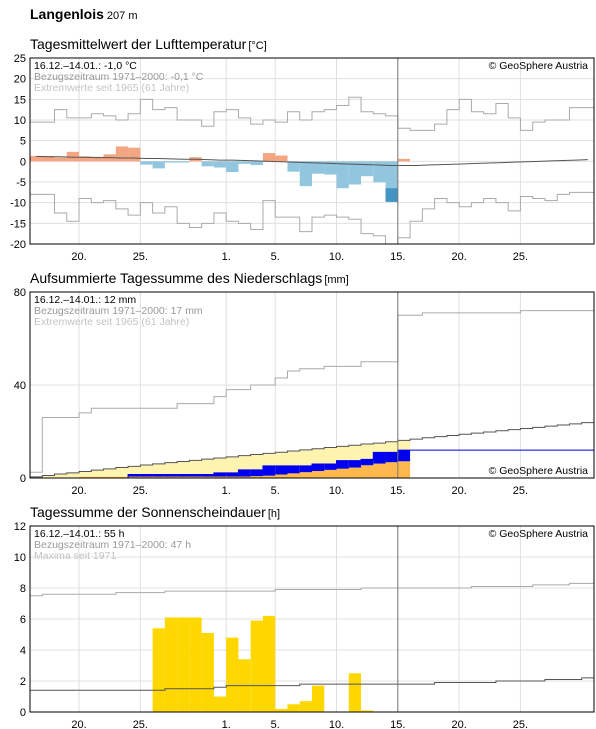 This screenshot has height=729, width=596. What do you see at coordinates (20, 100) in the screenshot?
I see `temperature-ytick-label: 15` at bounding box center [20, 100].